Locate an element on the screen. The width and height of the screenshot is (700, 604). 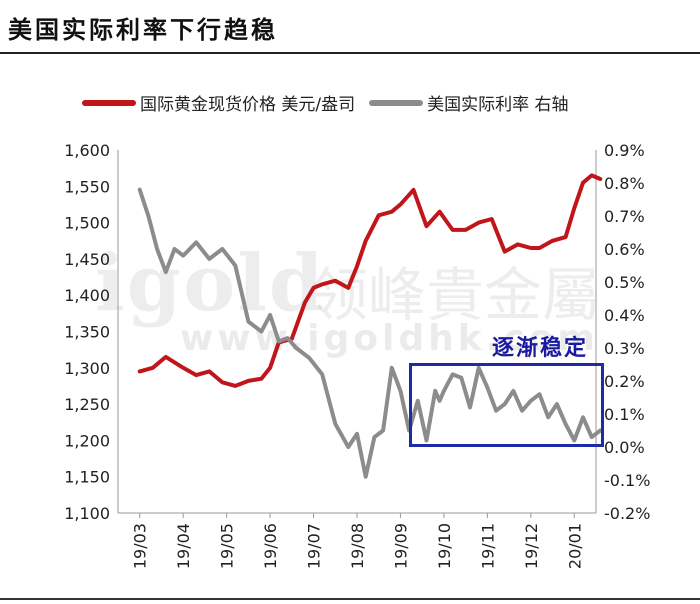
chart-legend: 国际黄金现货价格 美元/盎司 美国实际利率 右轴 is located at coordinates (332, 102).